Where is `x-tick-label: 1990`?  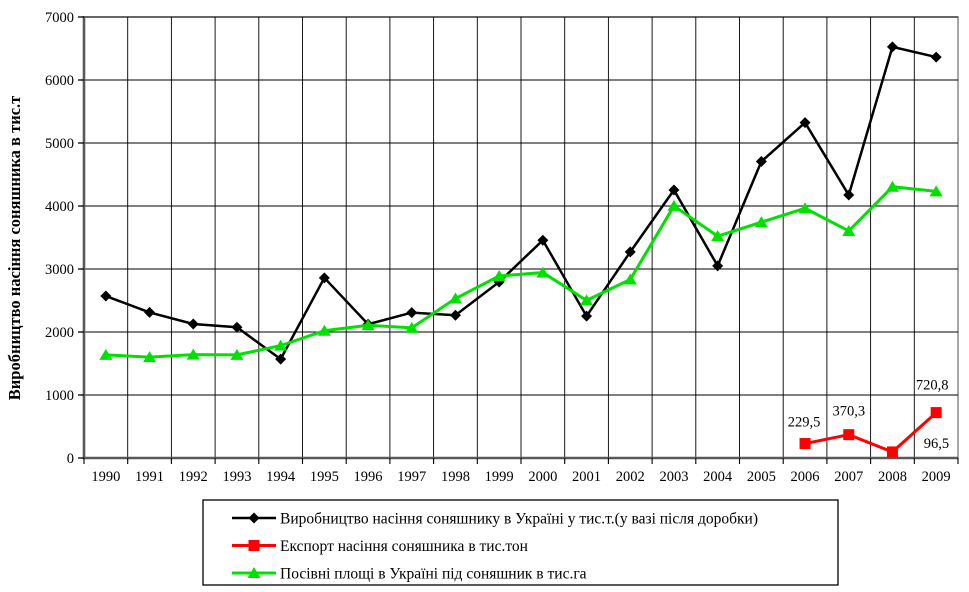 x-tick-label: 1990 is located at coordinates (105, 477).